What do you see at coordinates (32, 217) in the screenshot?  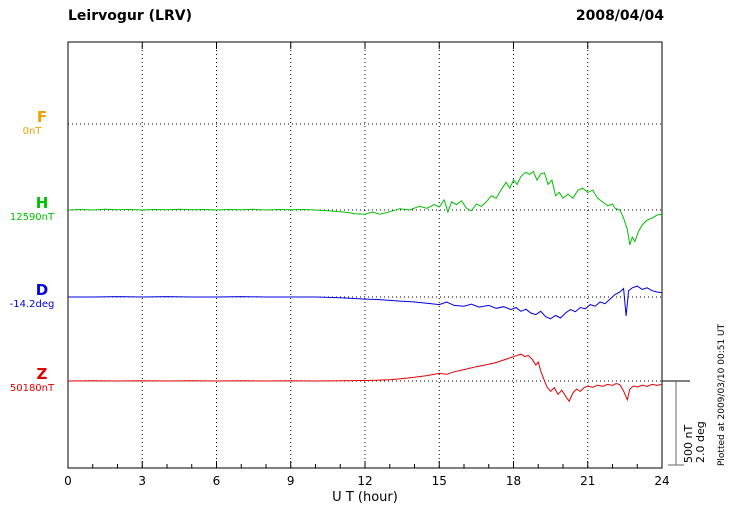 I see `trace-baseline-H: 12590nT` at bounding box center [32, 217].